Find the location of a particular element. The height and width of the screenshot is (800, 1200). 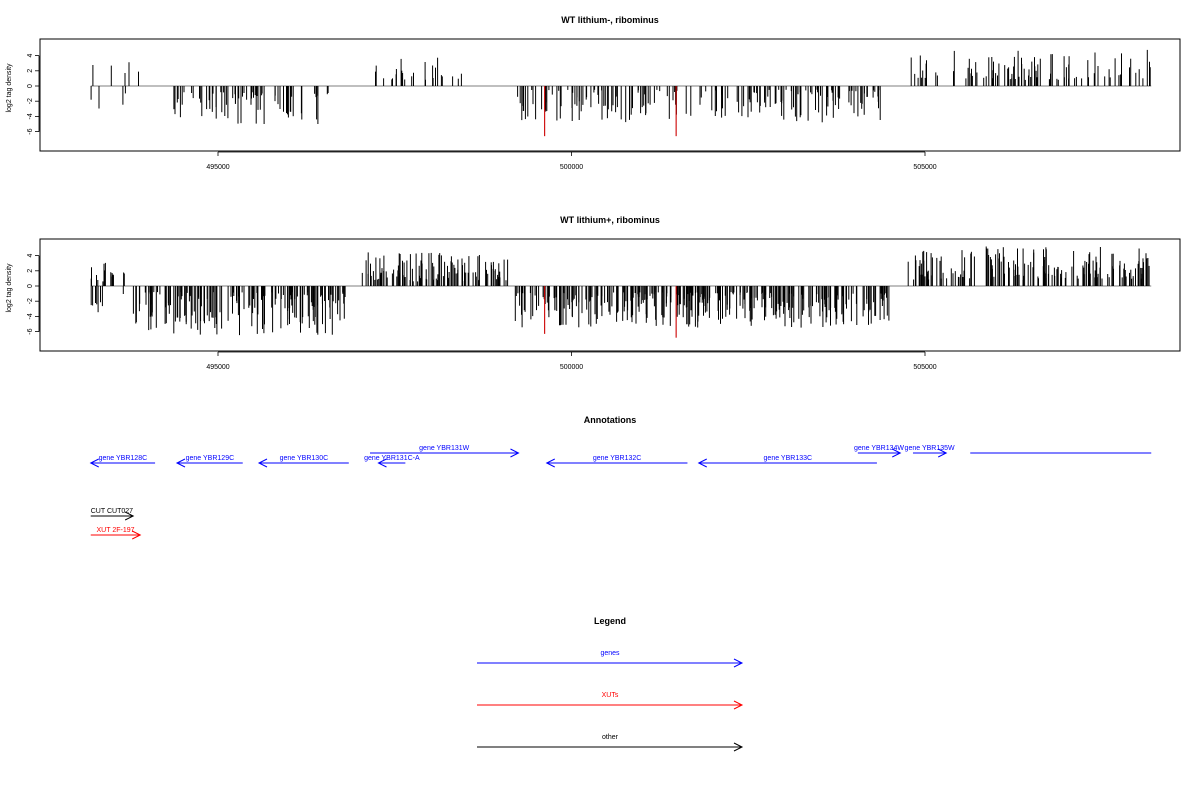

annotation-feature: gene YBR132C is located at coordinates (616, 461).